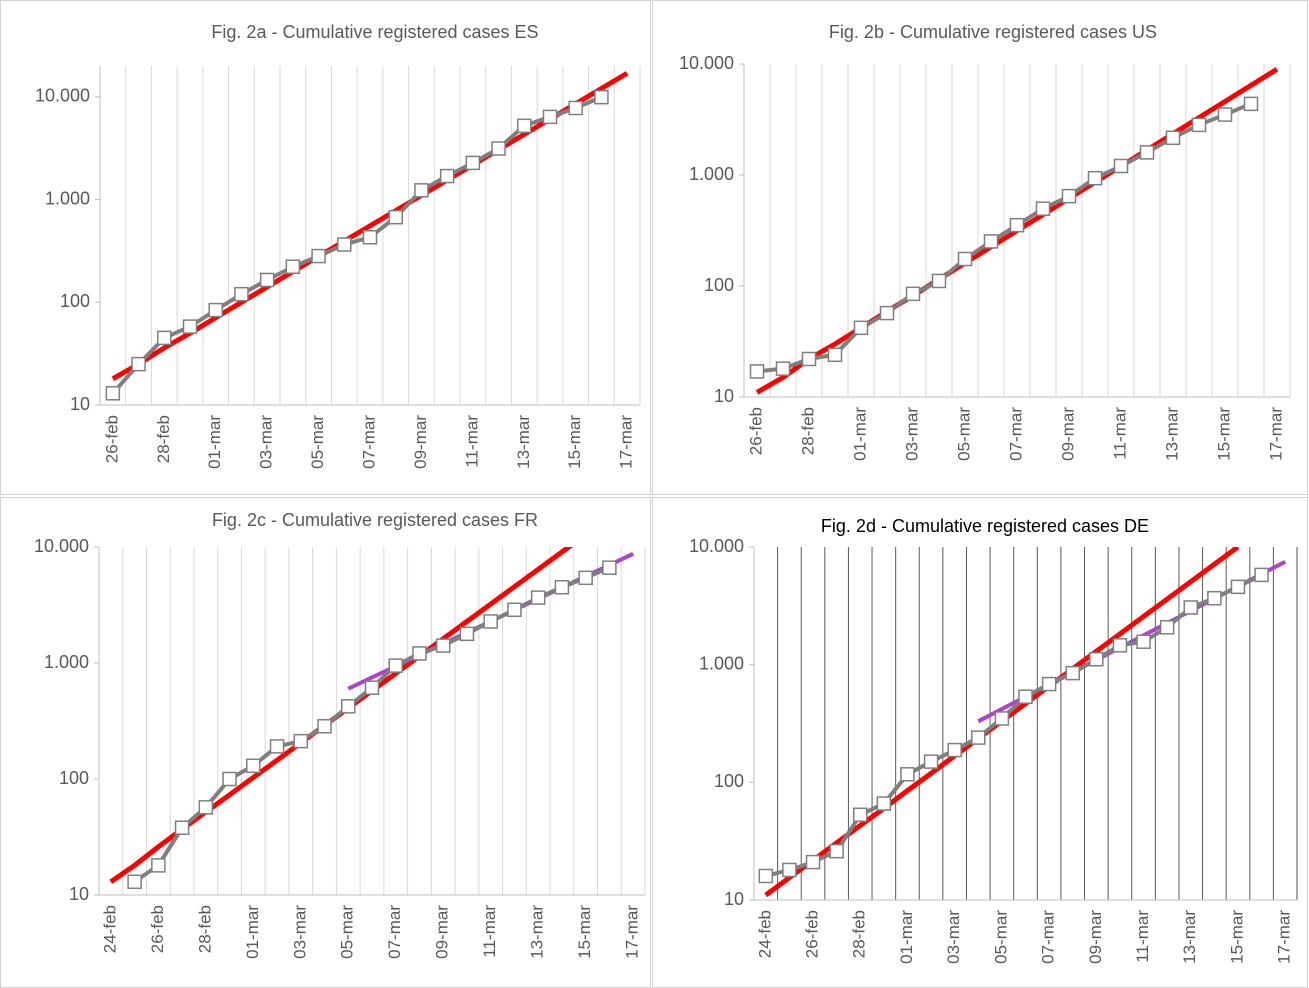  I want to click on x-tick-label: 07-mar, so click(368, 442).